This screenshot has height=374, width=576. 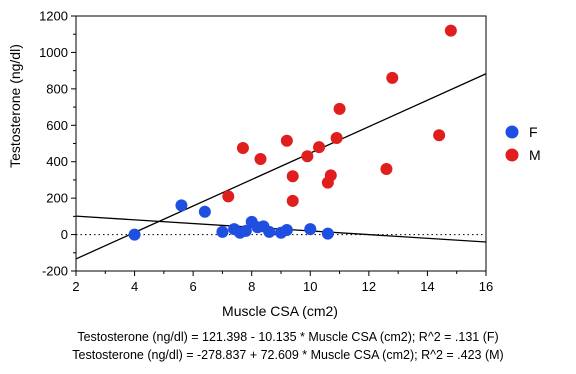 I want to click on y-tick-label: 400, so click(x=57, y=161).